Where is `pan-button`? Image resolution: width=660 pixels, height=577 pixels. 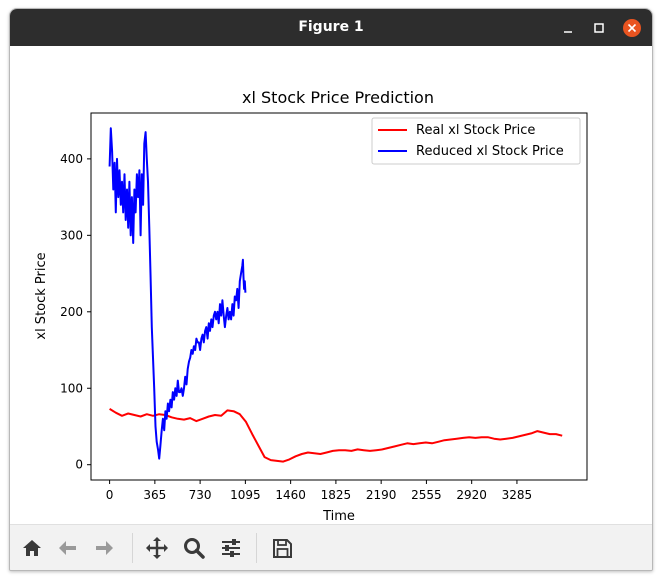
pan-button is located at coordinates (157, 548).